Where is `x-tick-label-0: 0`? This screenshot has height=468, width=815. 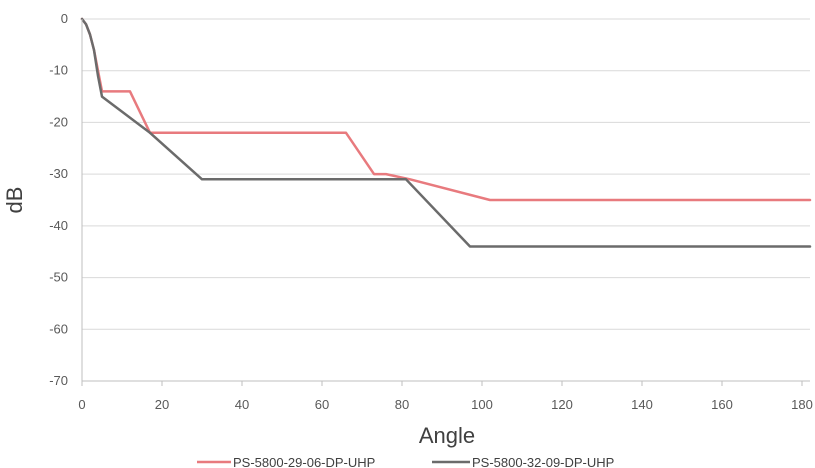
x-tick-label-0: 0 is located at coordinates (81, 404).